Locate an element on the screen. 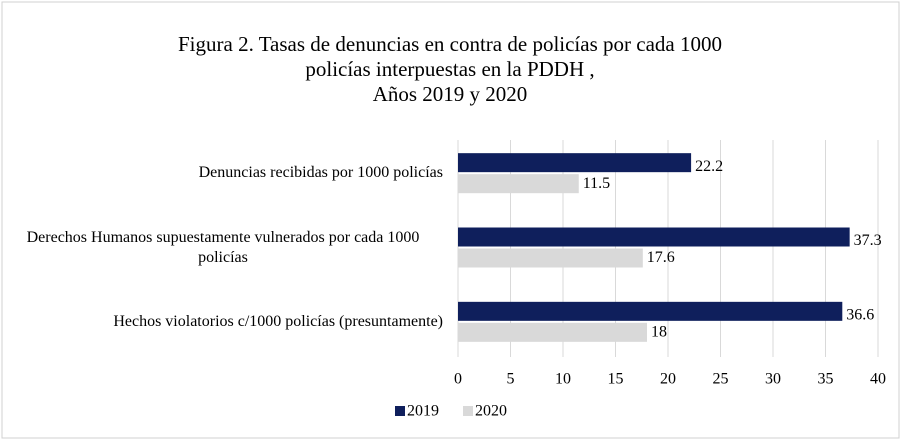  y-tick-label-box: Denuncias recibidas por 1000 policías is located at coordinates (221, 173).